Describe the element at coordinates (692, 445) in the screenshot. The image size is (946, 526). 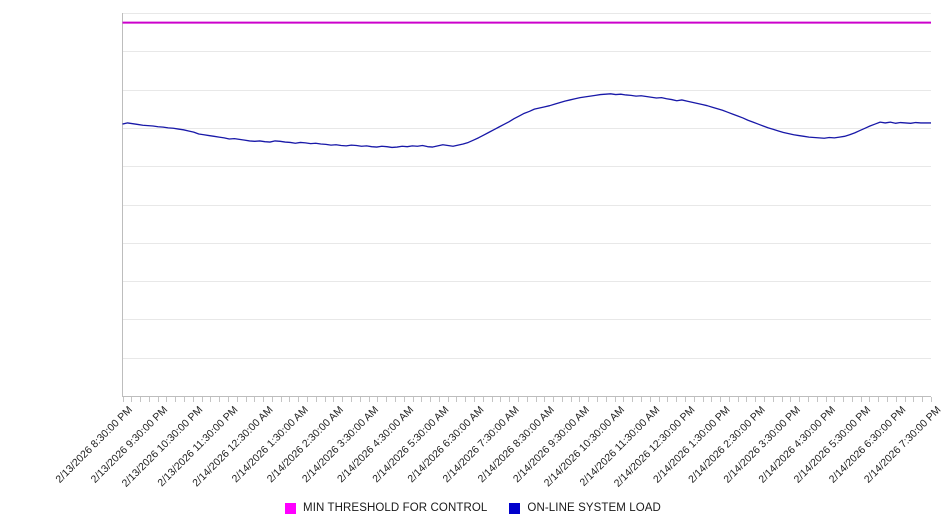
I see `x-axis-label: 2/14/2026 1:30:00 PM` at that location.